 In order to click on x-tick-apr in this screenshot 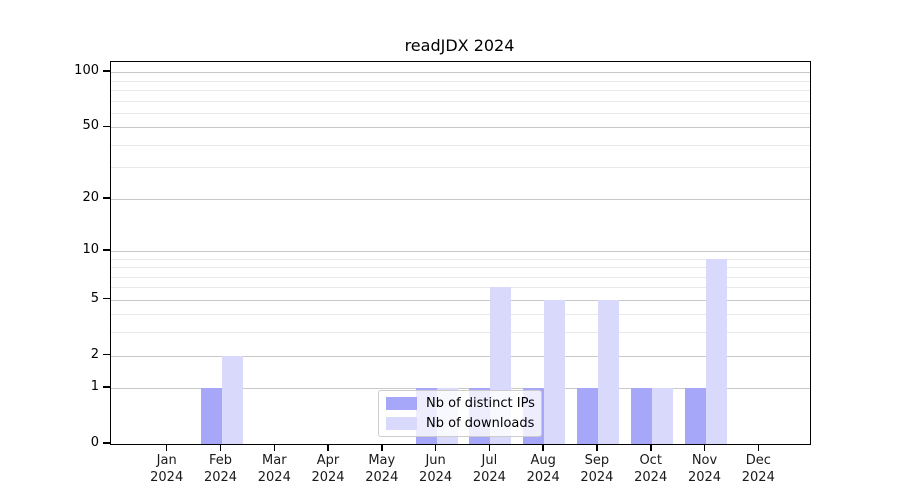, I will do `click(328, 447)`.